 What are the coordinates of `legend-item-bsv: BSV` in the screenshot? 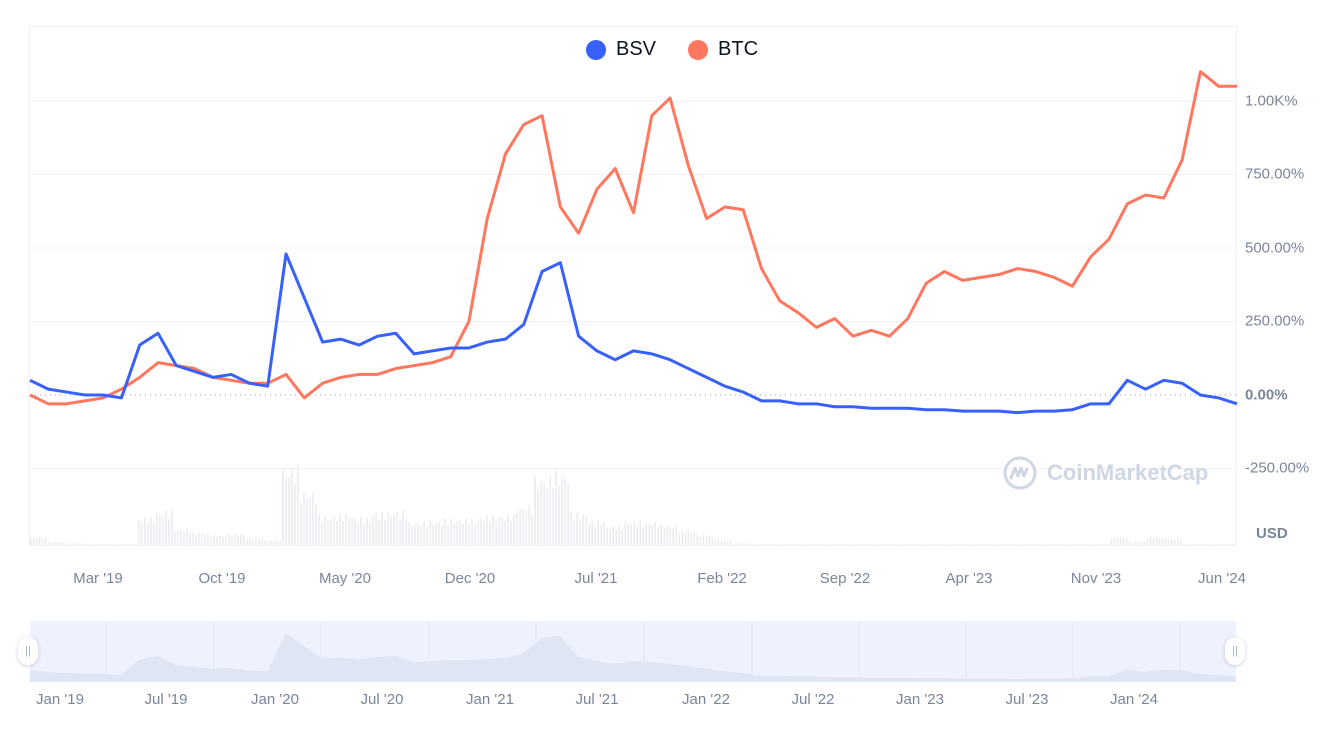 It's located at (620, 49).